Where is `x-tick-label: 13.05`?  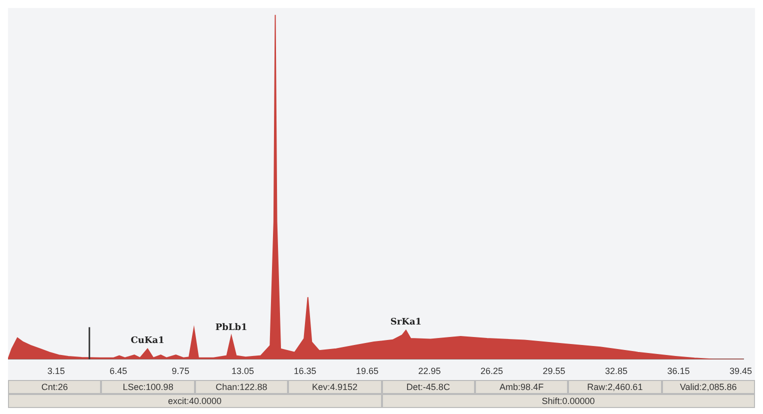 x-tick-label: 13.05 is located at coordinates (243, 371).